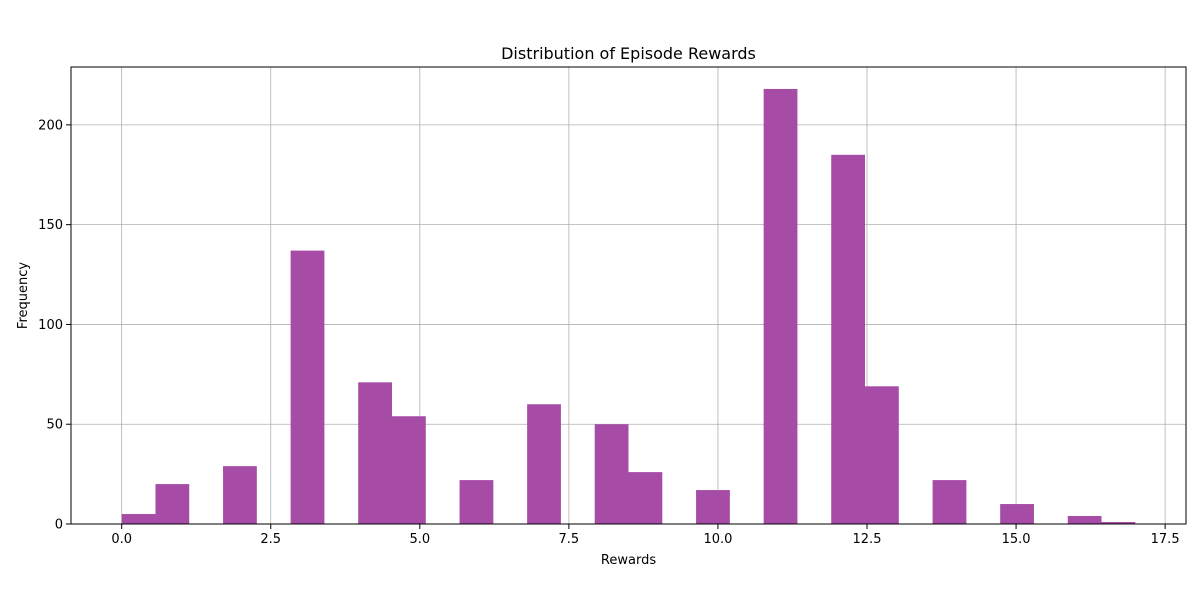 The image size is (1200, 600). I want to click on x-tick-label: 10.0, so click(717, 539).